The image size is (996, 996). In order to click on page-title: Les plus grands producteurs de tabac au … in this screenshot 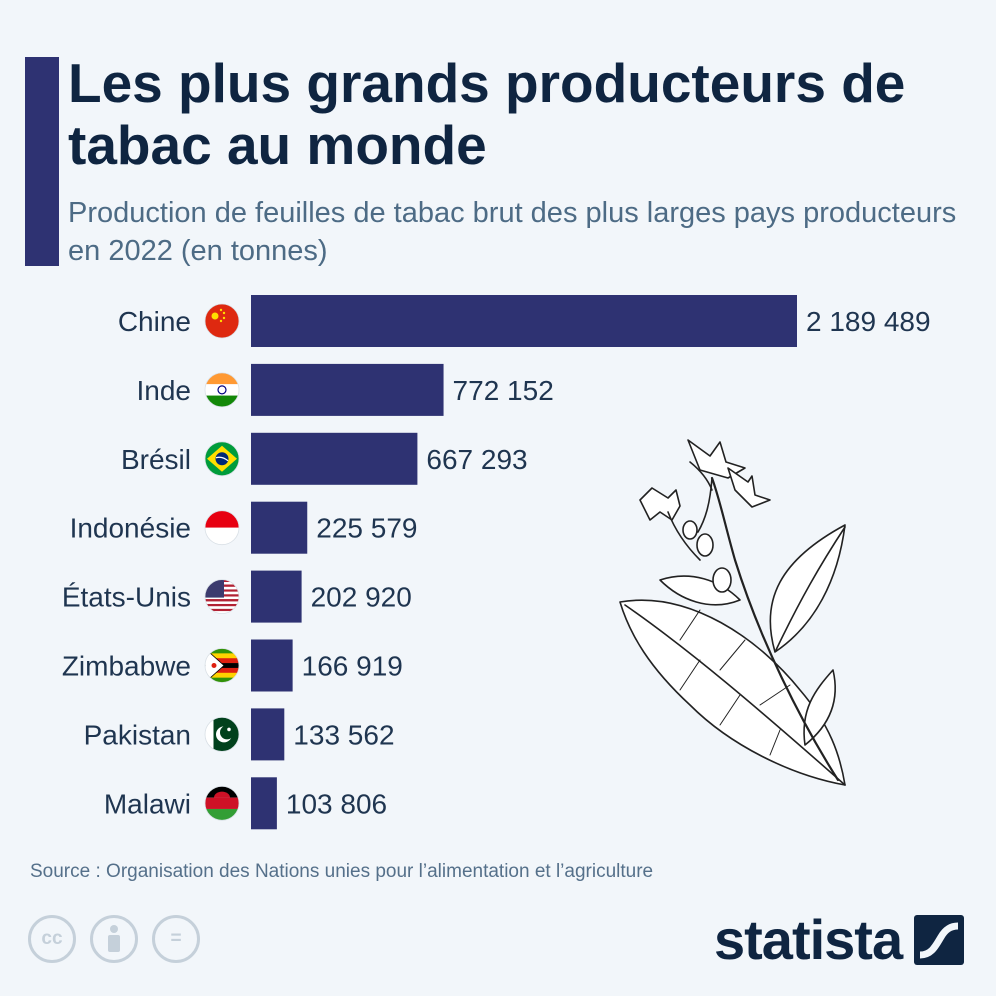, I will do `click(487, 114)`.